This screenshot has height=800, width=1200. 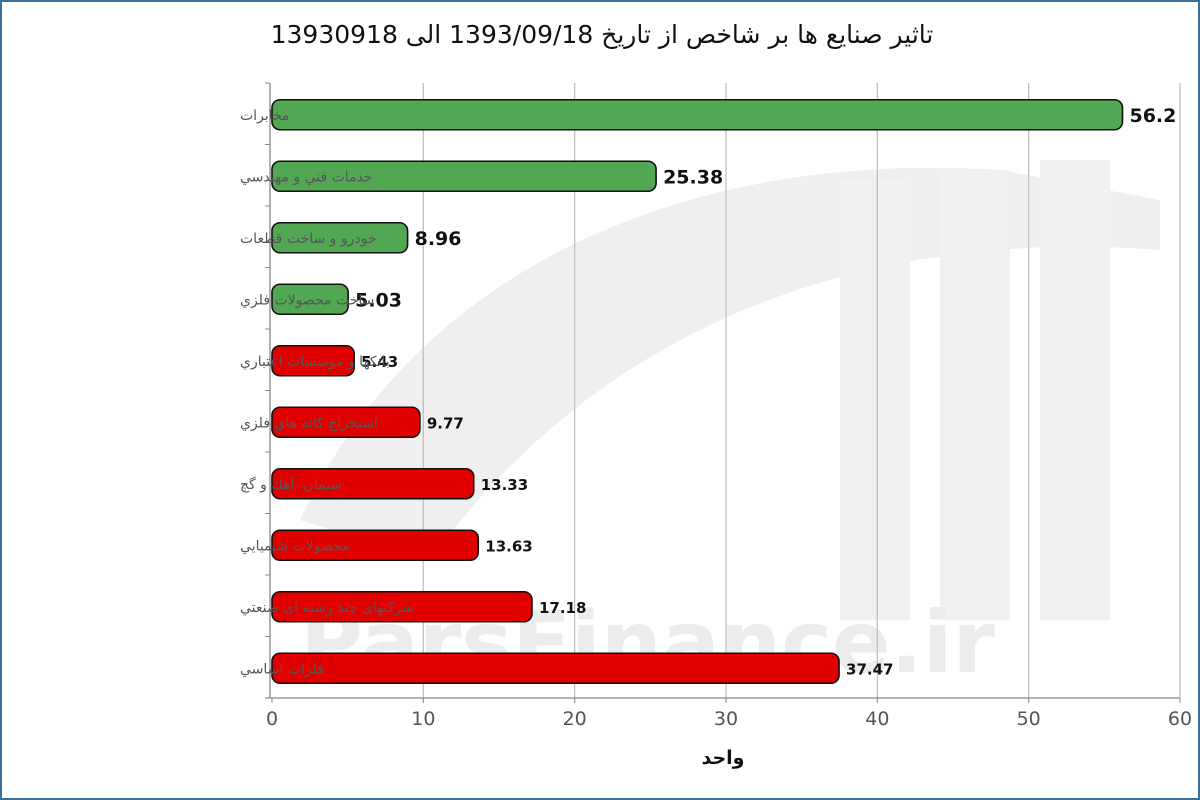 I want to click on x-tick-label: 20, so click(x=575, y=719).